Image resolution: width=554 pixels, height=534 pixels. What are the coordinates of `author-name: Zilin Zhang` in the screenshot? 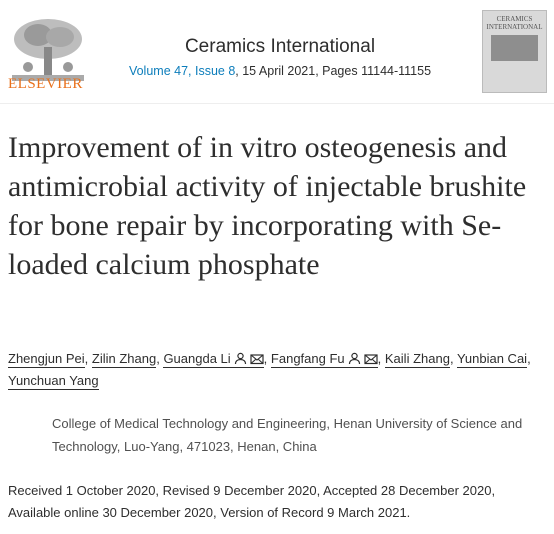 It's located at (124, 358).